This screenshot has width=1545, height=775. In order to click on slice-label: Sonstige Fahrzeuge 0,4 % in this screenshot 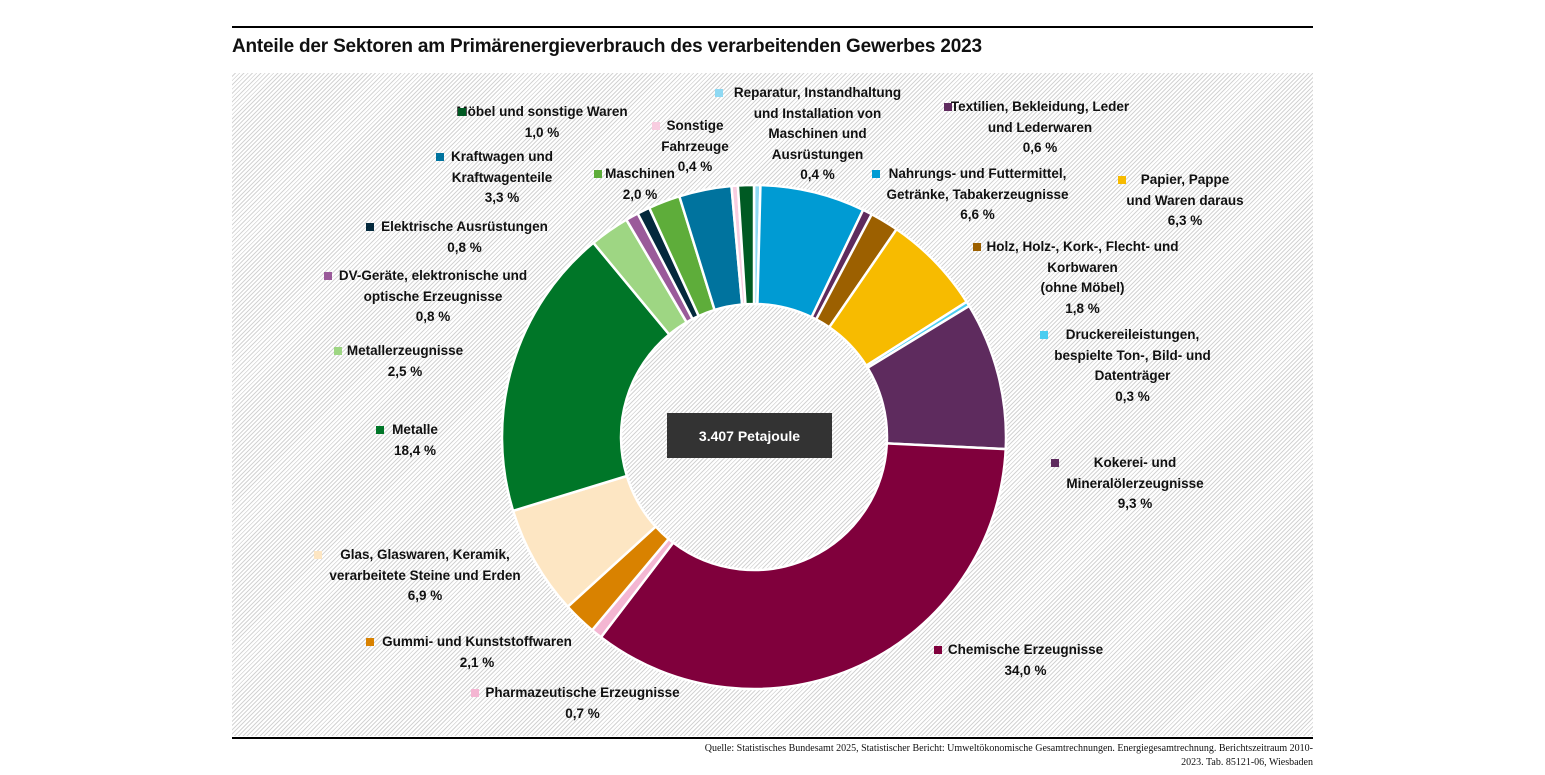, I will do `click(695, 147)`.